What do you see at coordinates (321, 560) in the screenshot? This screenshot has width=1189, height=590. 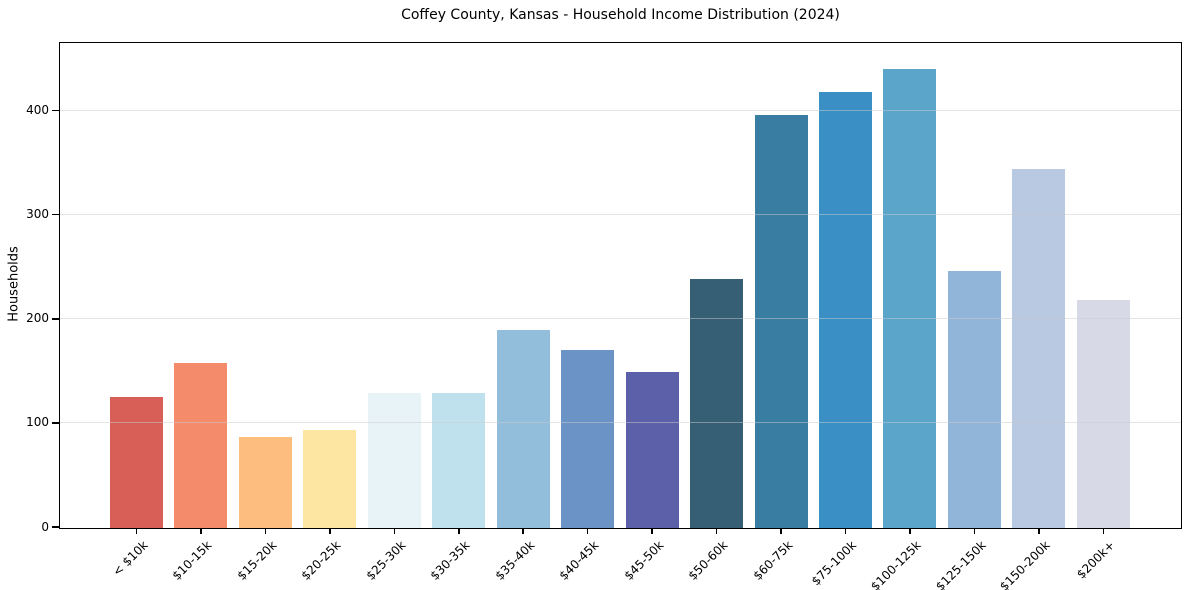 I see `x-tick-label: $20-25k` at bounding box center [321, 560].